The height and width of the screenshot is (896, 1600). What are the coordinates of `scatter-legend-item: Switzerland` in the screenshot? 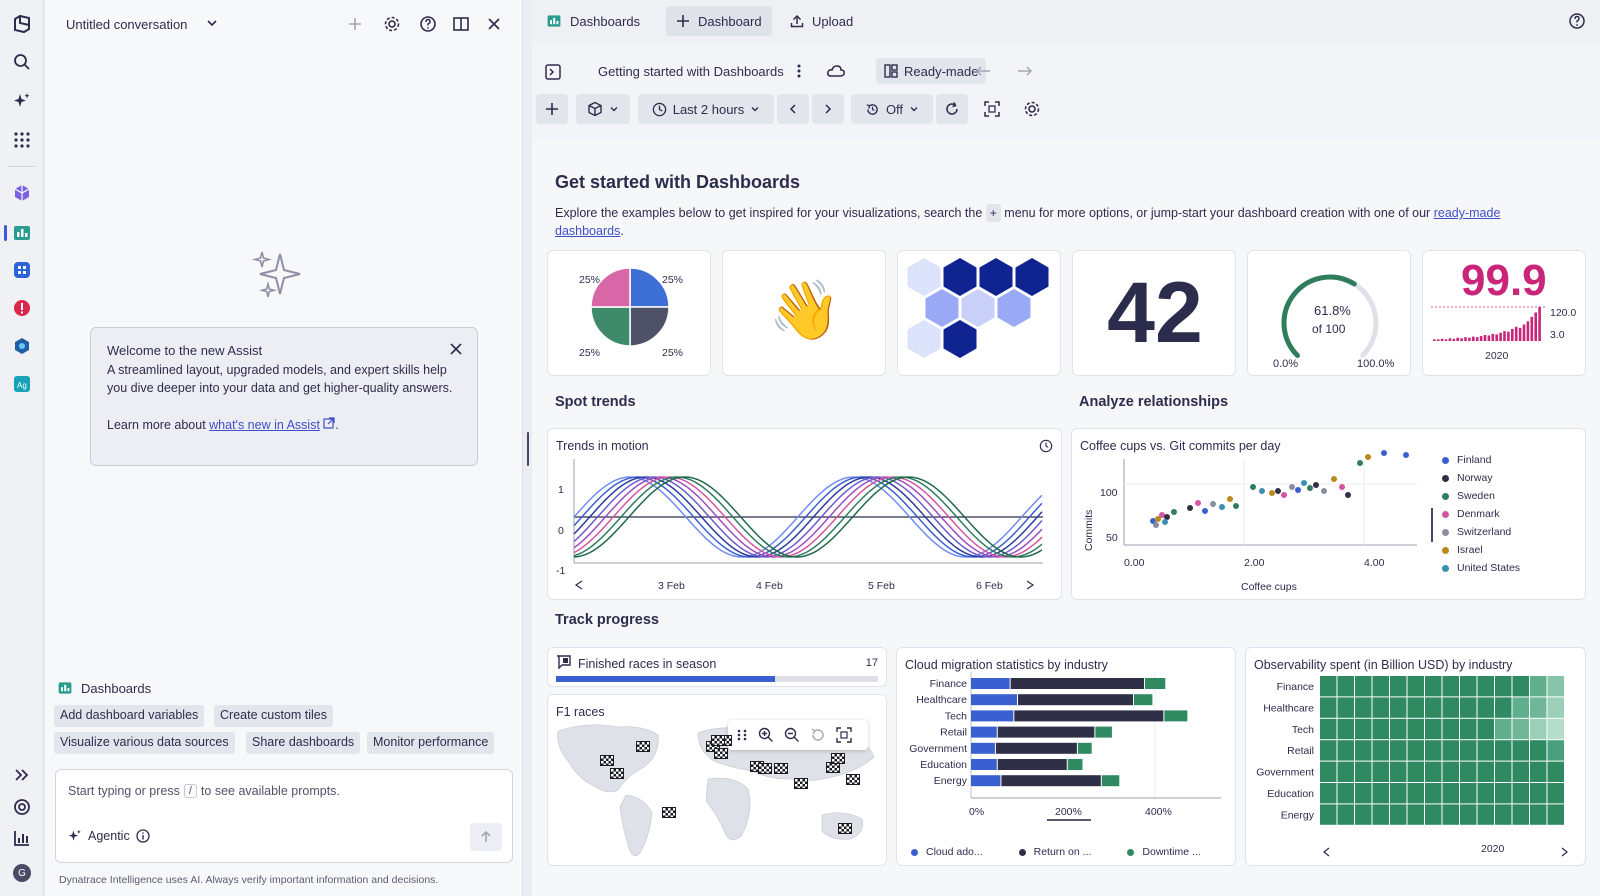 It's located at (1481, 532).